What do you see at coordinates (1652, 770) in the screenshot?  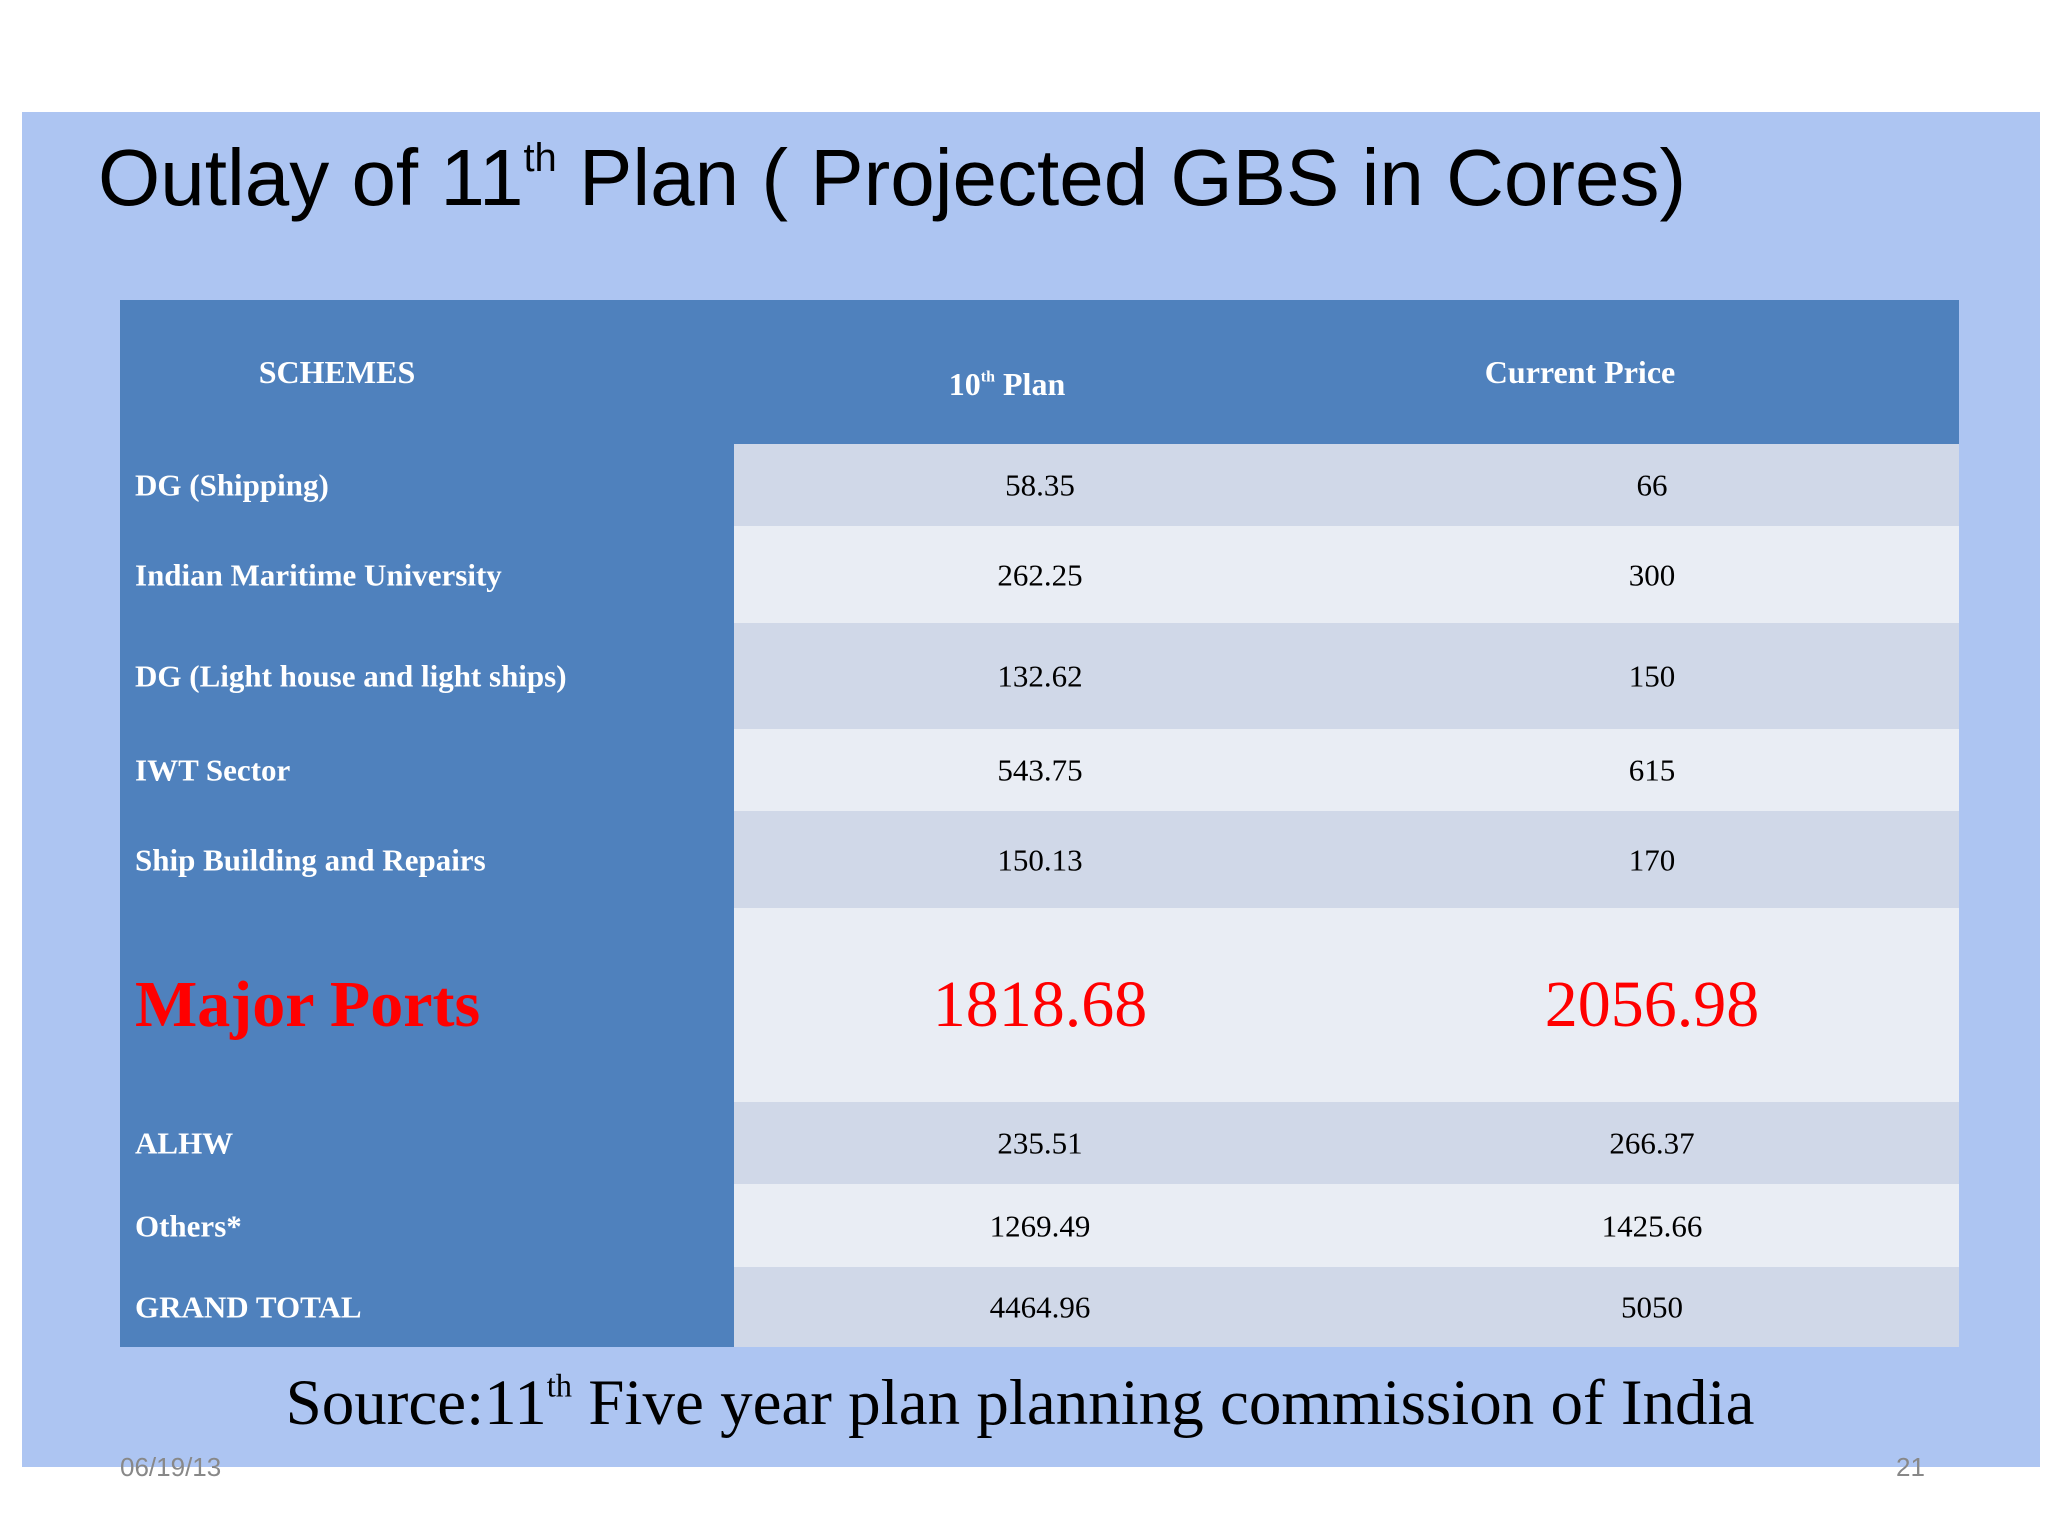 I see `price-value: 615` at bounding box center [1652, 770].